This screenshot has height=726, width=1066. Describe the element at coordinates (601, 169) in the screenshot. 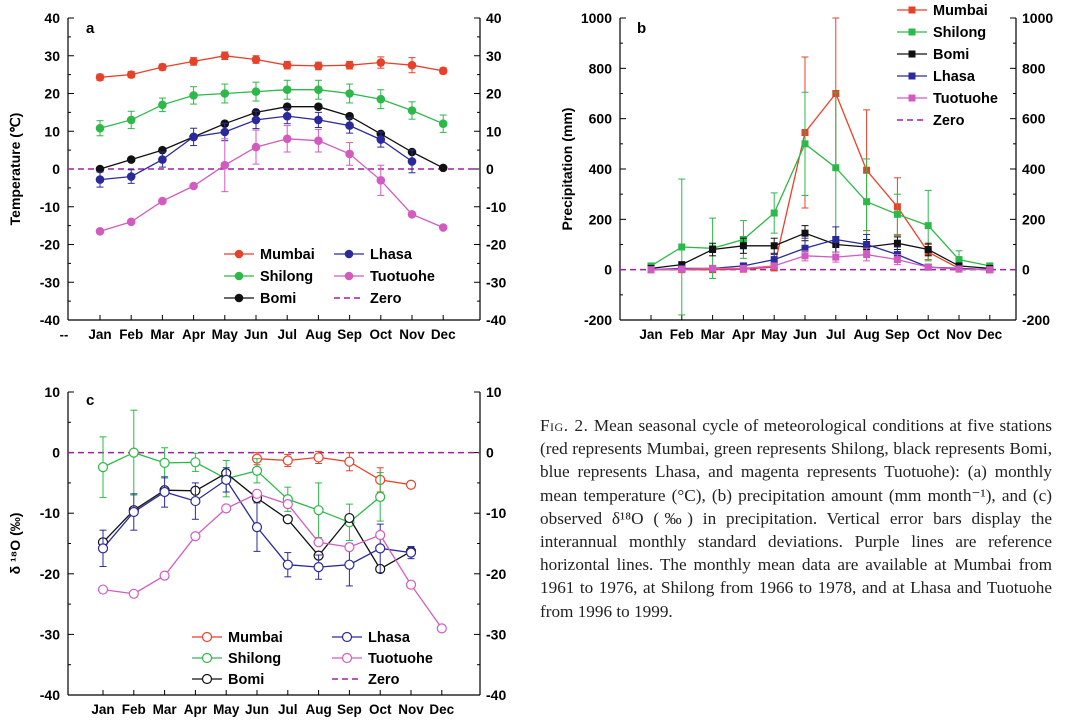

I see `y-tick-label: 400` at that location.